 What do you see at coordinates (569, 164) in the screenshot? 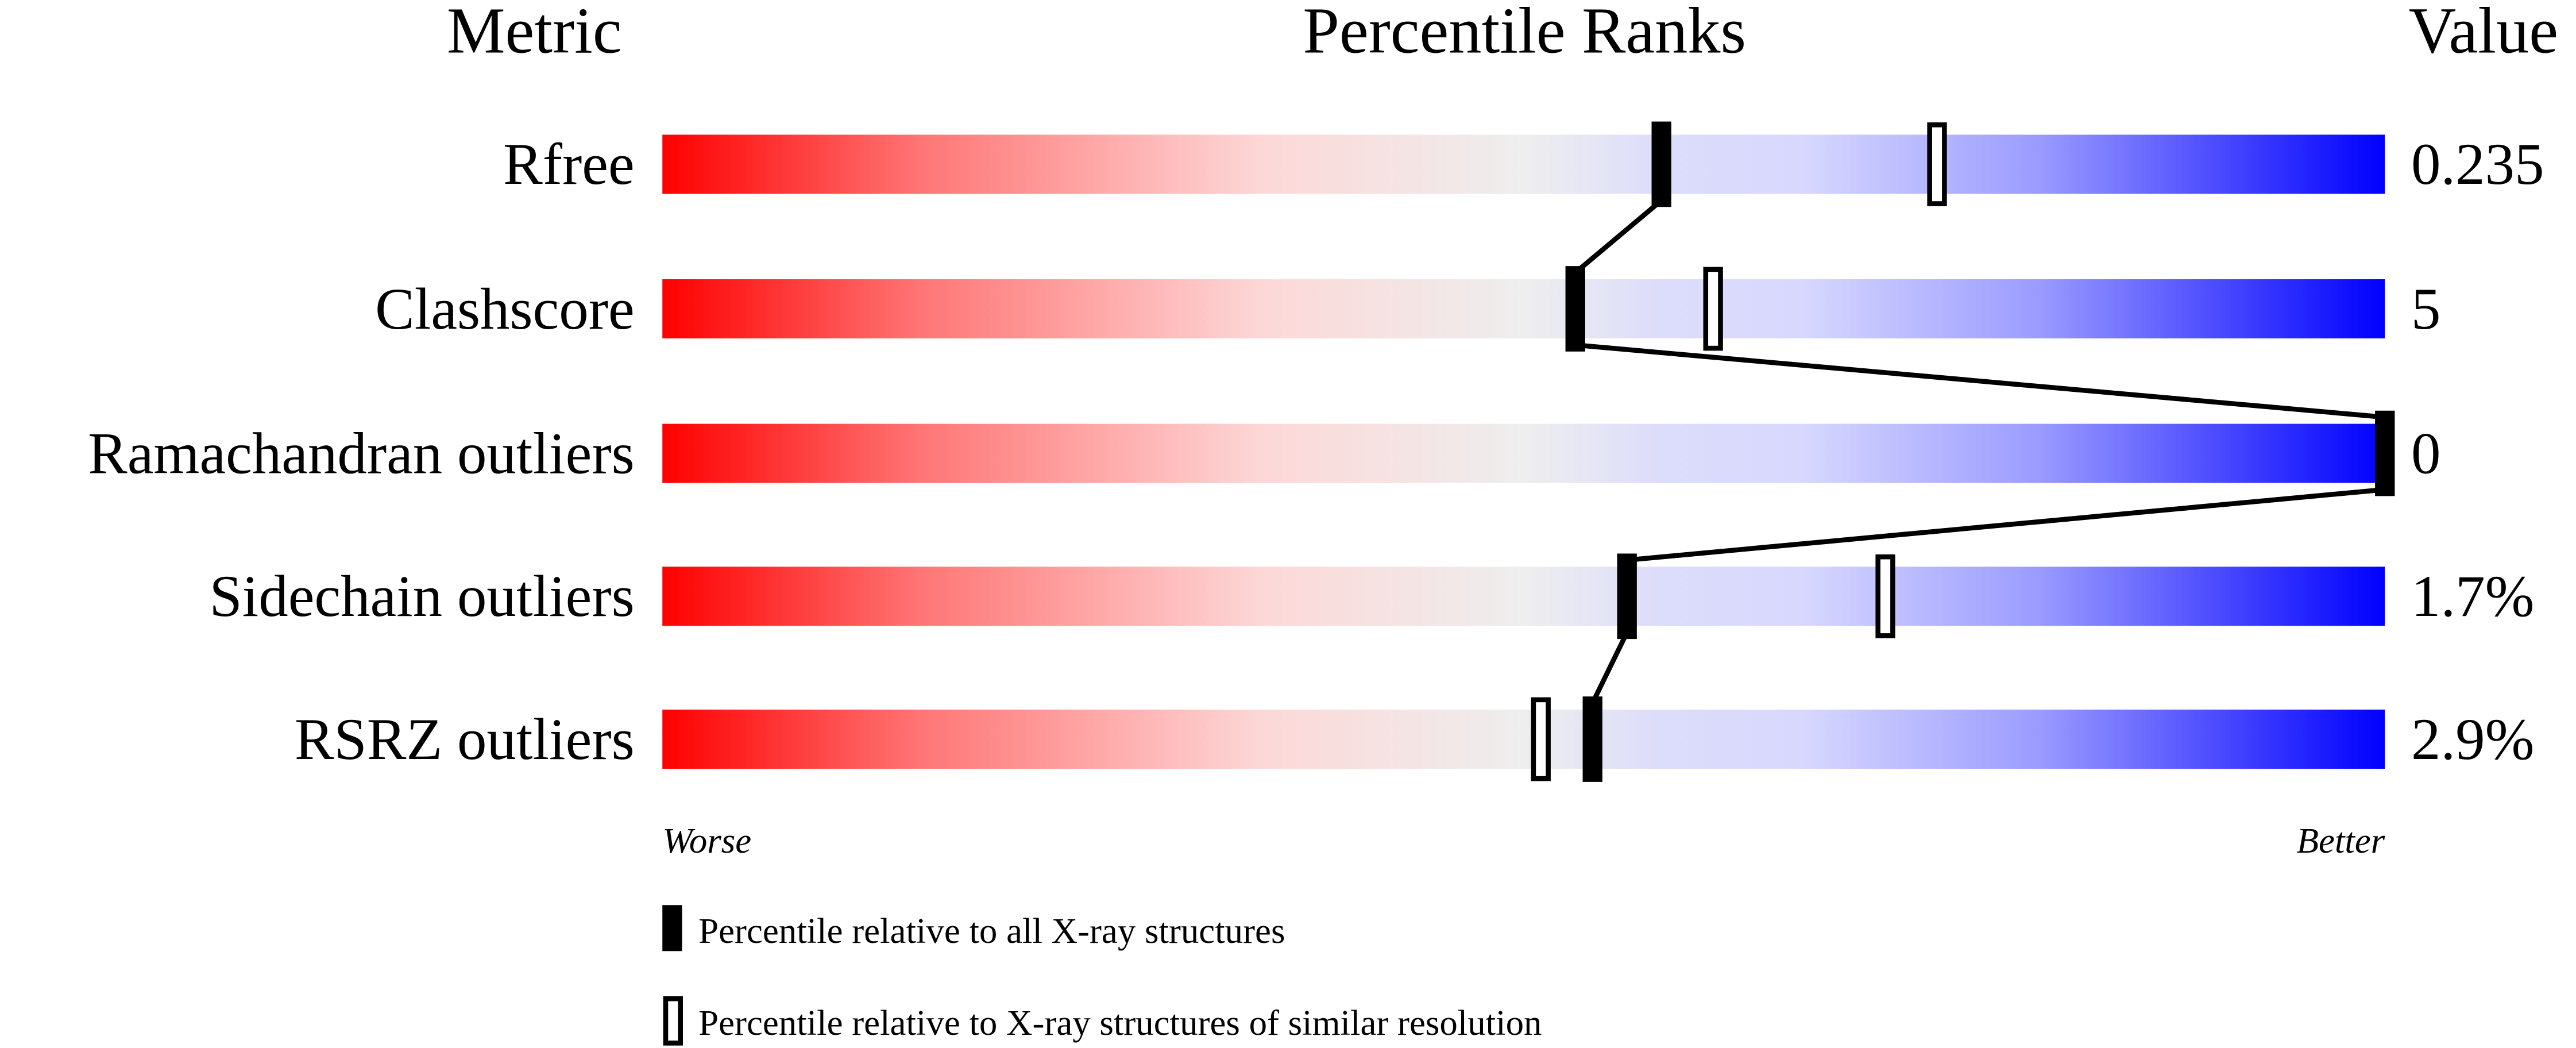
I see `metric-label: Rfree` at bounding box center [569, 164].